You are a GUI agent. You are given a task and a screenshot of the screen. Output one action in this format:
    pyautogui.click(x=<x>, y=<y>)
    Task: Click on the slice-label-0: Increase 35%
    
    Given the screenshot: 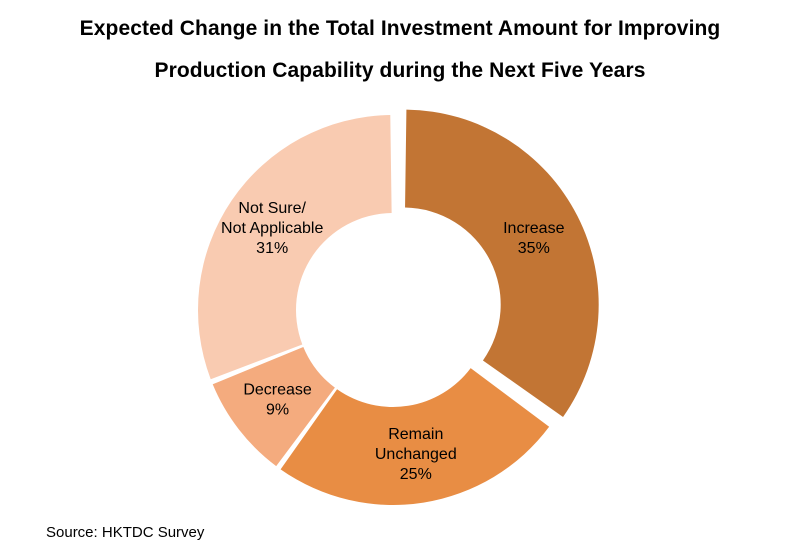 What is the action you would take?
    pyautogui.click(x=533, y=238)
    